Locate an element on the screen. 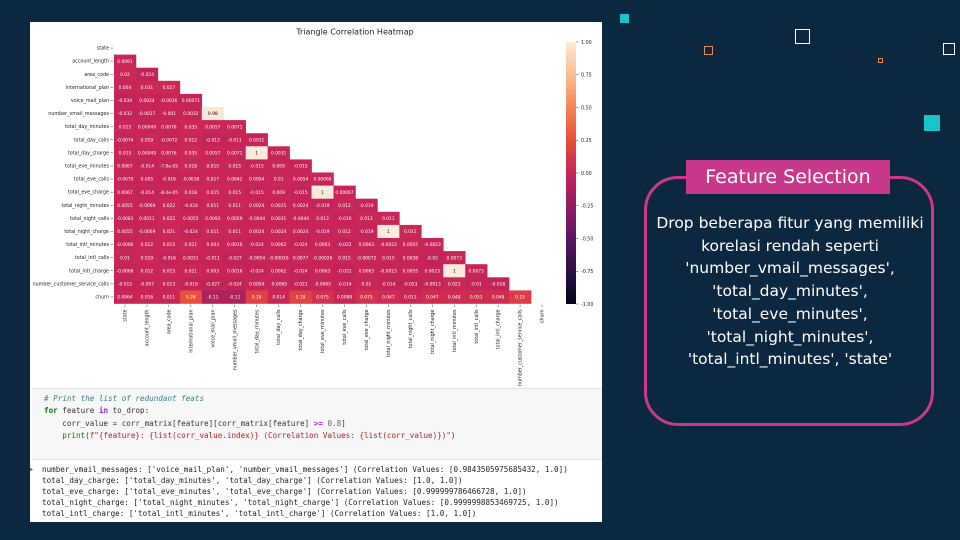 This screenshot has width=960, height=540. heatmap-cell-label: -0.0083 is located at coordinates (124, 219).